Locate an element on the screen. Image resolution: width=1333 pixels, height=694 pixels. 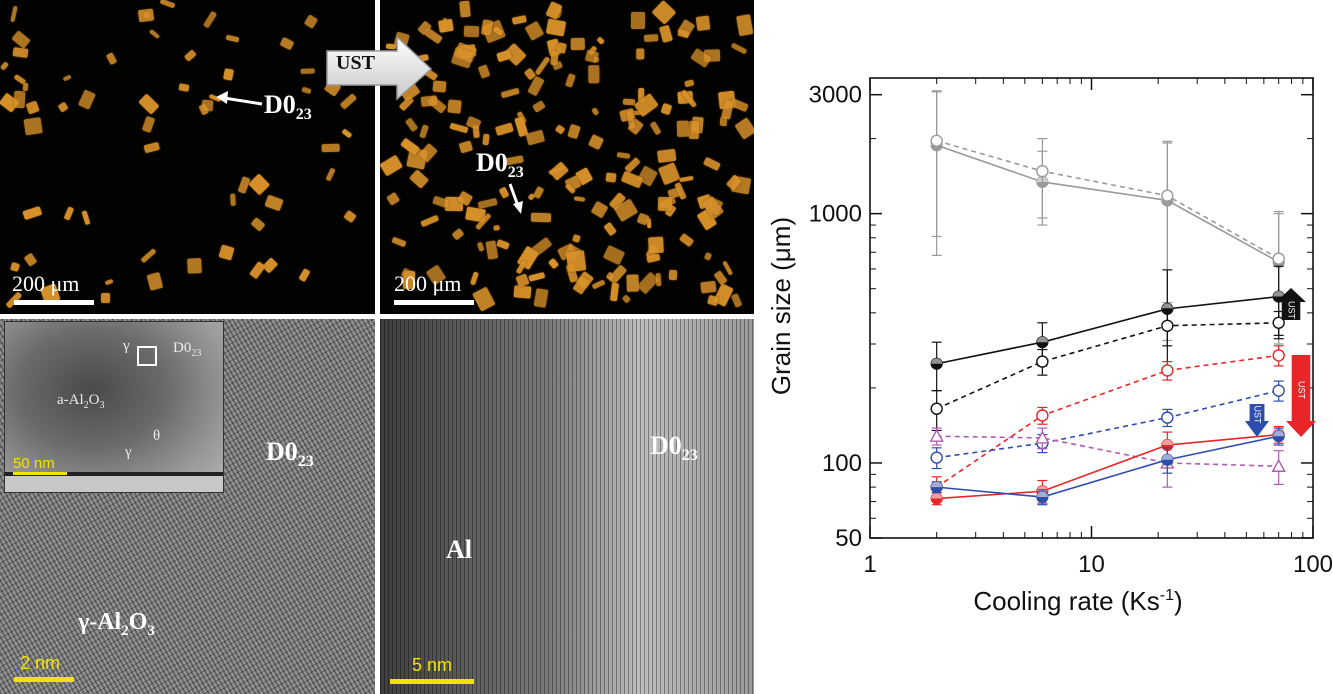
micrograph-panel-a: D023 200 μm is located at coordinates (187, 157).